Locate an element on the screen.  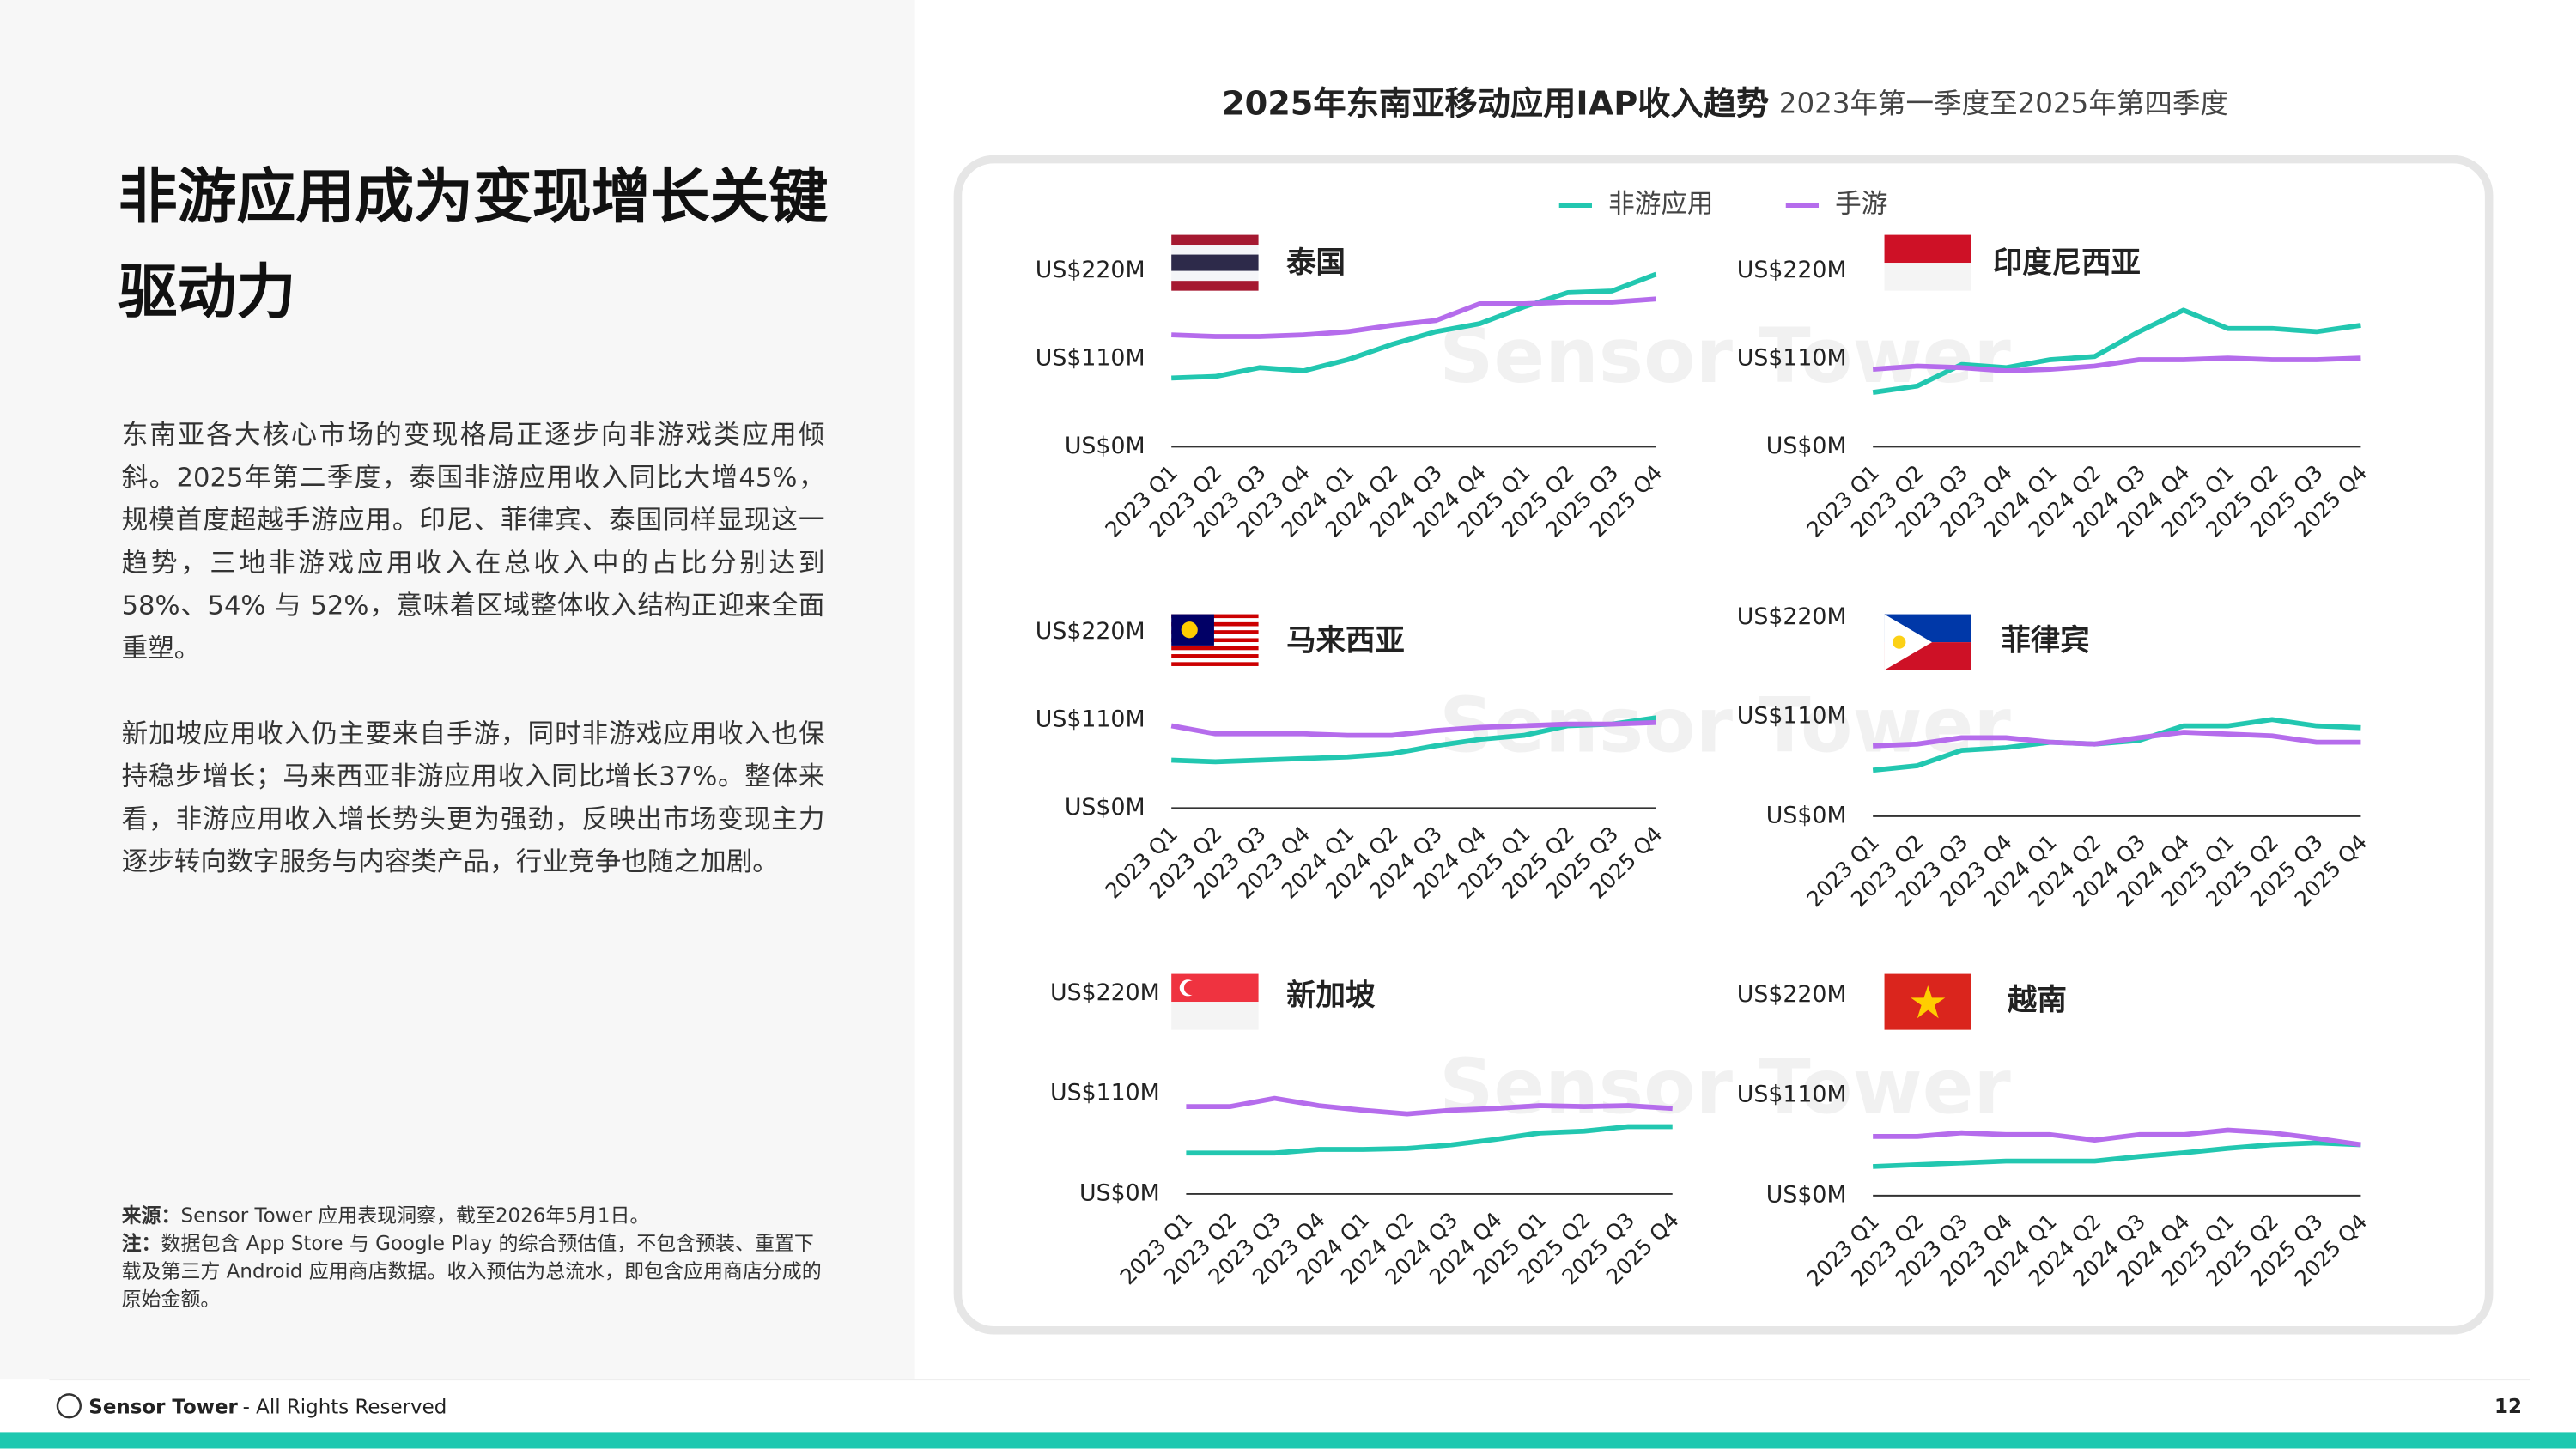
note-label: 注： is located at coordinates (141, 1243).